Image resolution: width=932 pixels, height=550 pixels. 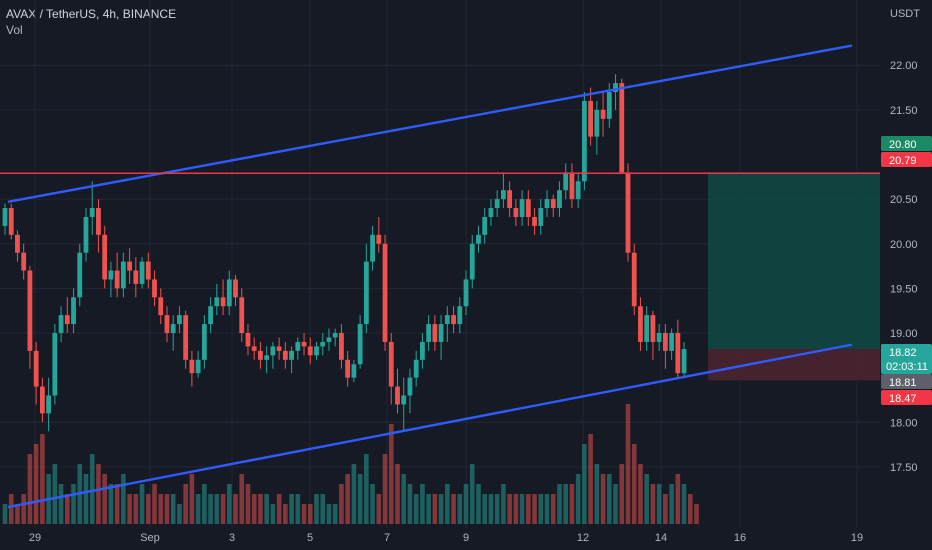 I want to click on price-tick-label: 21.50, so click(x=904, y=111).